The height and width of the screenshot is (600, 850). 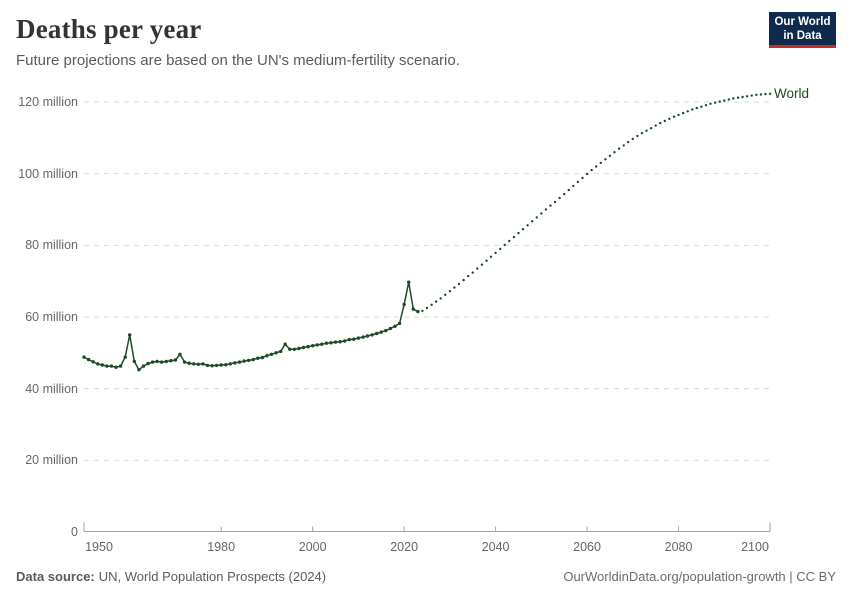 I want to click on data-source-text: UN, World Population Prospects (2024), so click(x=212, y=576).